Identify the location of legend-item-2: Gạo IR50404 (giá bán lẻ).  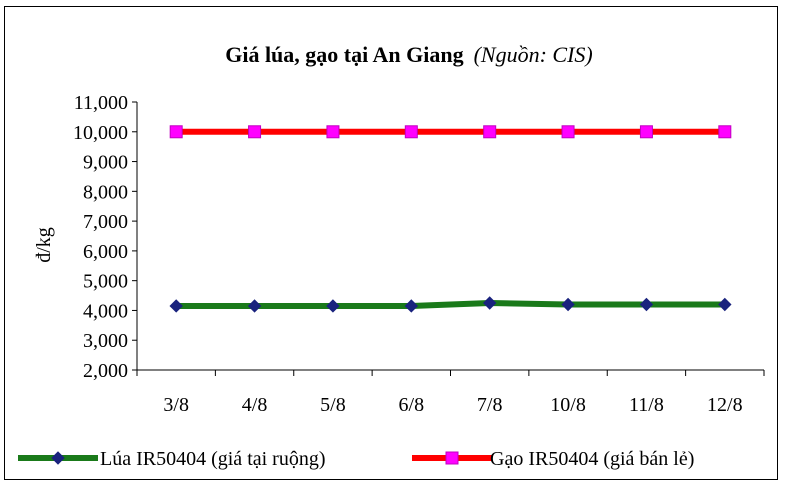
(553, 459).